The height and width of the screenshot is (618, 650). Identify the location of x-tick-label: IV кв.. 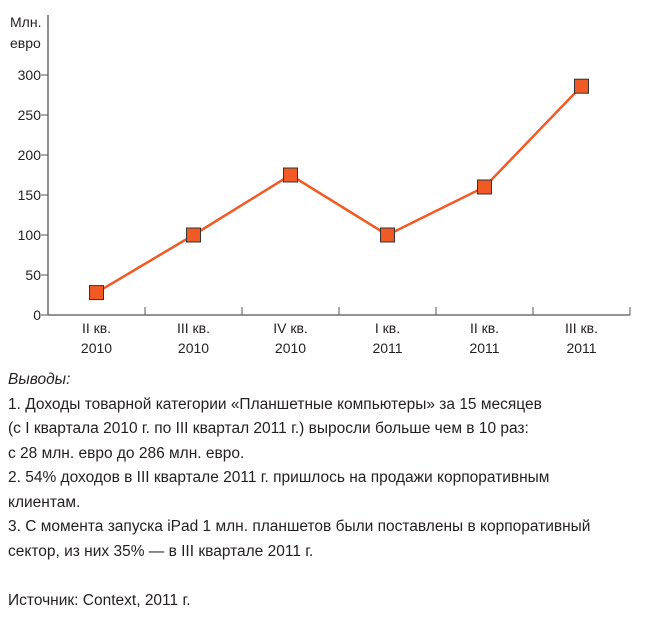
(290, 328).